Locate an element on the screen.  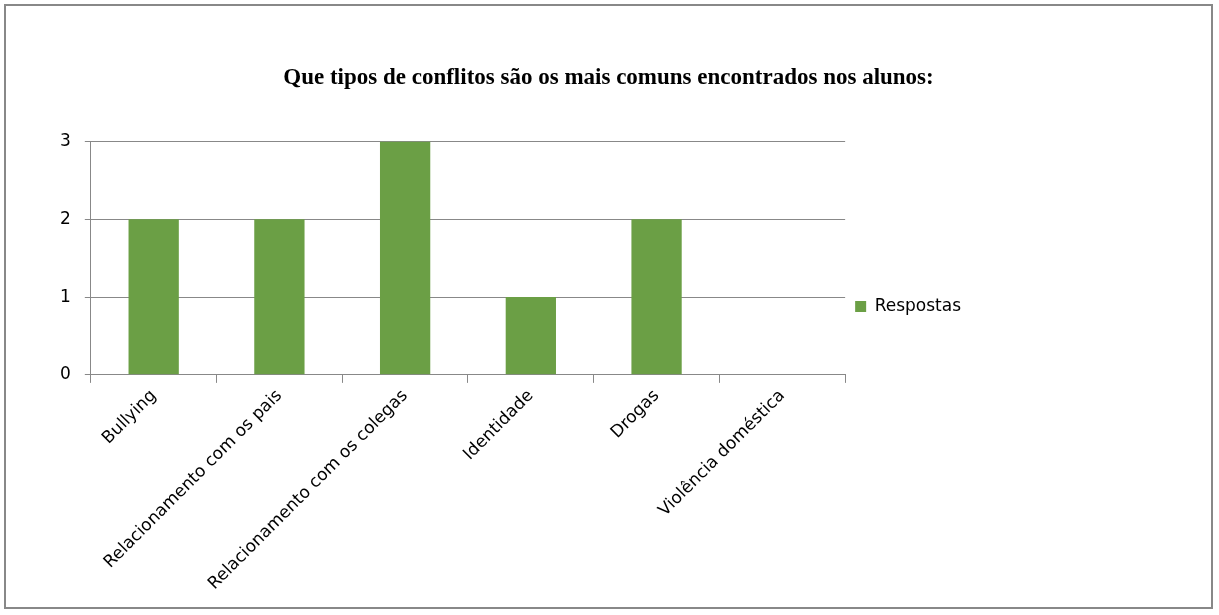
y-tick-label: 3 is located at coordinates (65, 140).